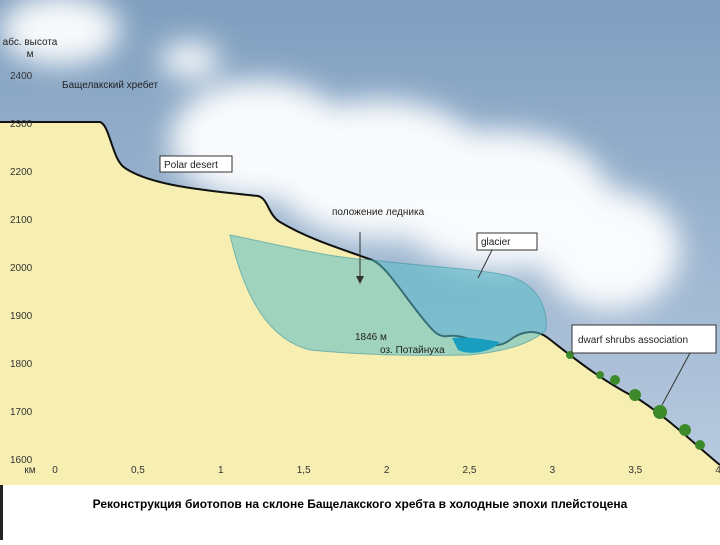 This screenshot has width=720, height=545. I want to click on x-tick-label: 1, so click(221, 470).